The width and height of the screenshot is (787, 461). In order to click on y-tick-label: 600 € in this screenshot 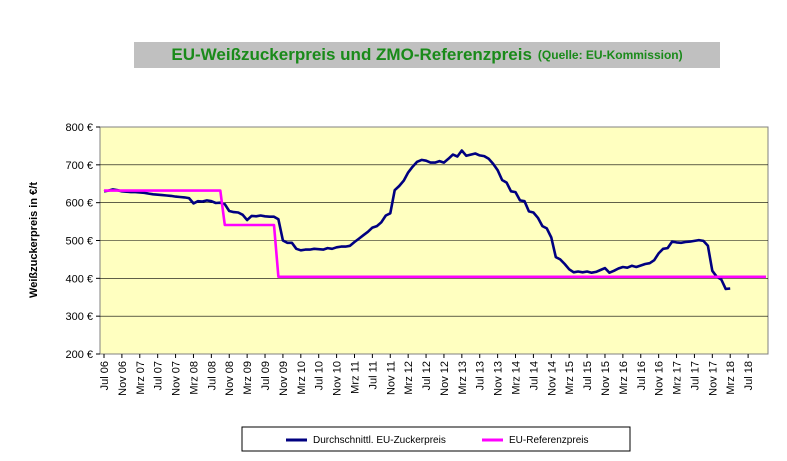, I will do `click(79, 204)`.